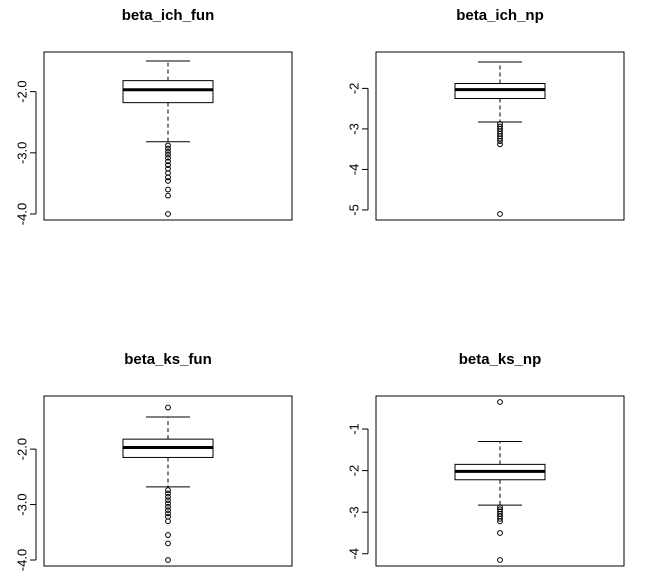 The image size is (662, 581). Describe the element at coordinates (168, 15) in the screenshot. I see `panel-title: beta_ich_fun` at that location.